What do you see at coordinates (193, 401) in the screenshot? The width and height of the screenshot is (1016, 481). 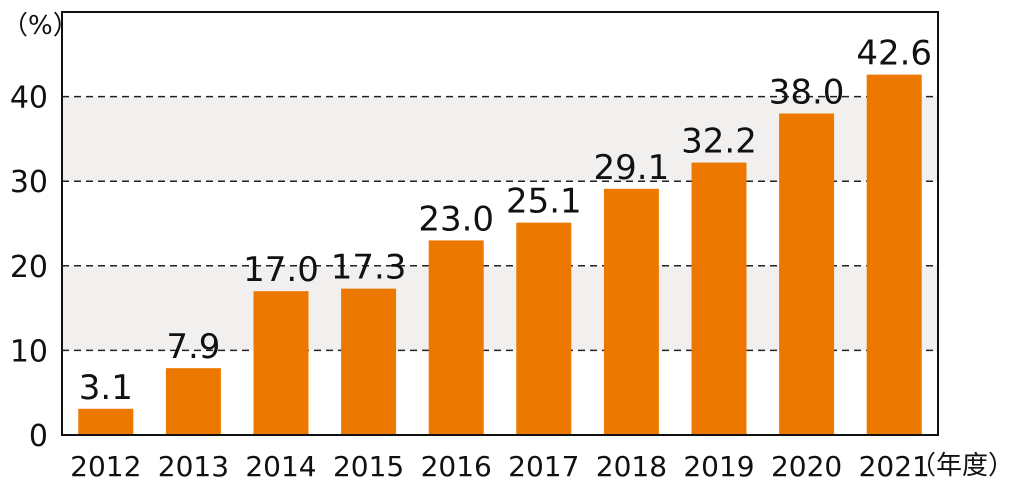 I see `bar-2013` at bounding box center [193, 401].